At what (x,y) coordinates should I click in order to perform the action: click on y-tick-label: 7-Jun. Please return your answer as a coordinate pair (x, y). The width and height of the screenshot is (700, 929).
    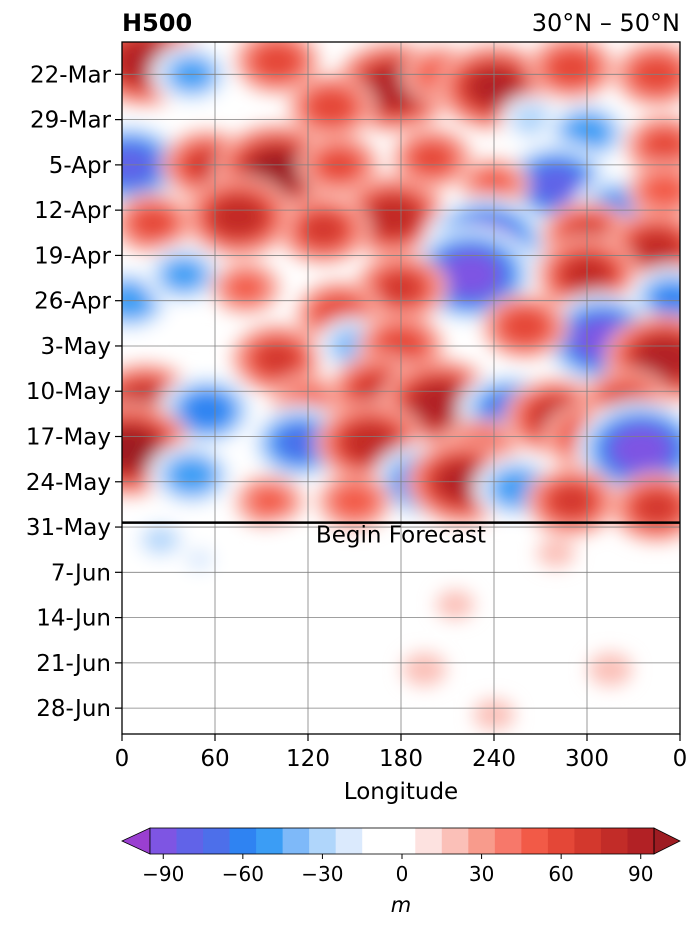
    Looking at the image, I should click on (81, 573).